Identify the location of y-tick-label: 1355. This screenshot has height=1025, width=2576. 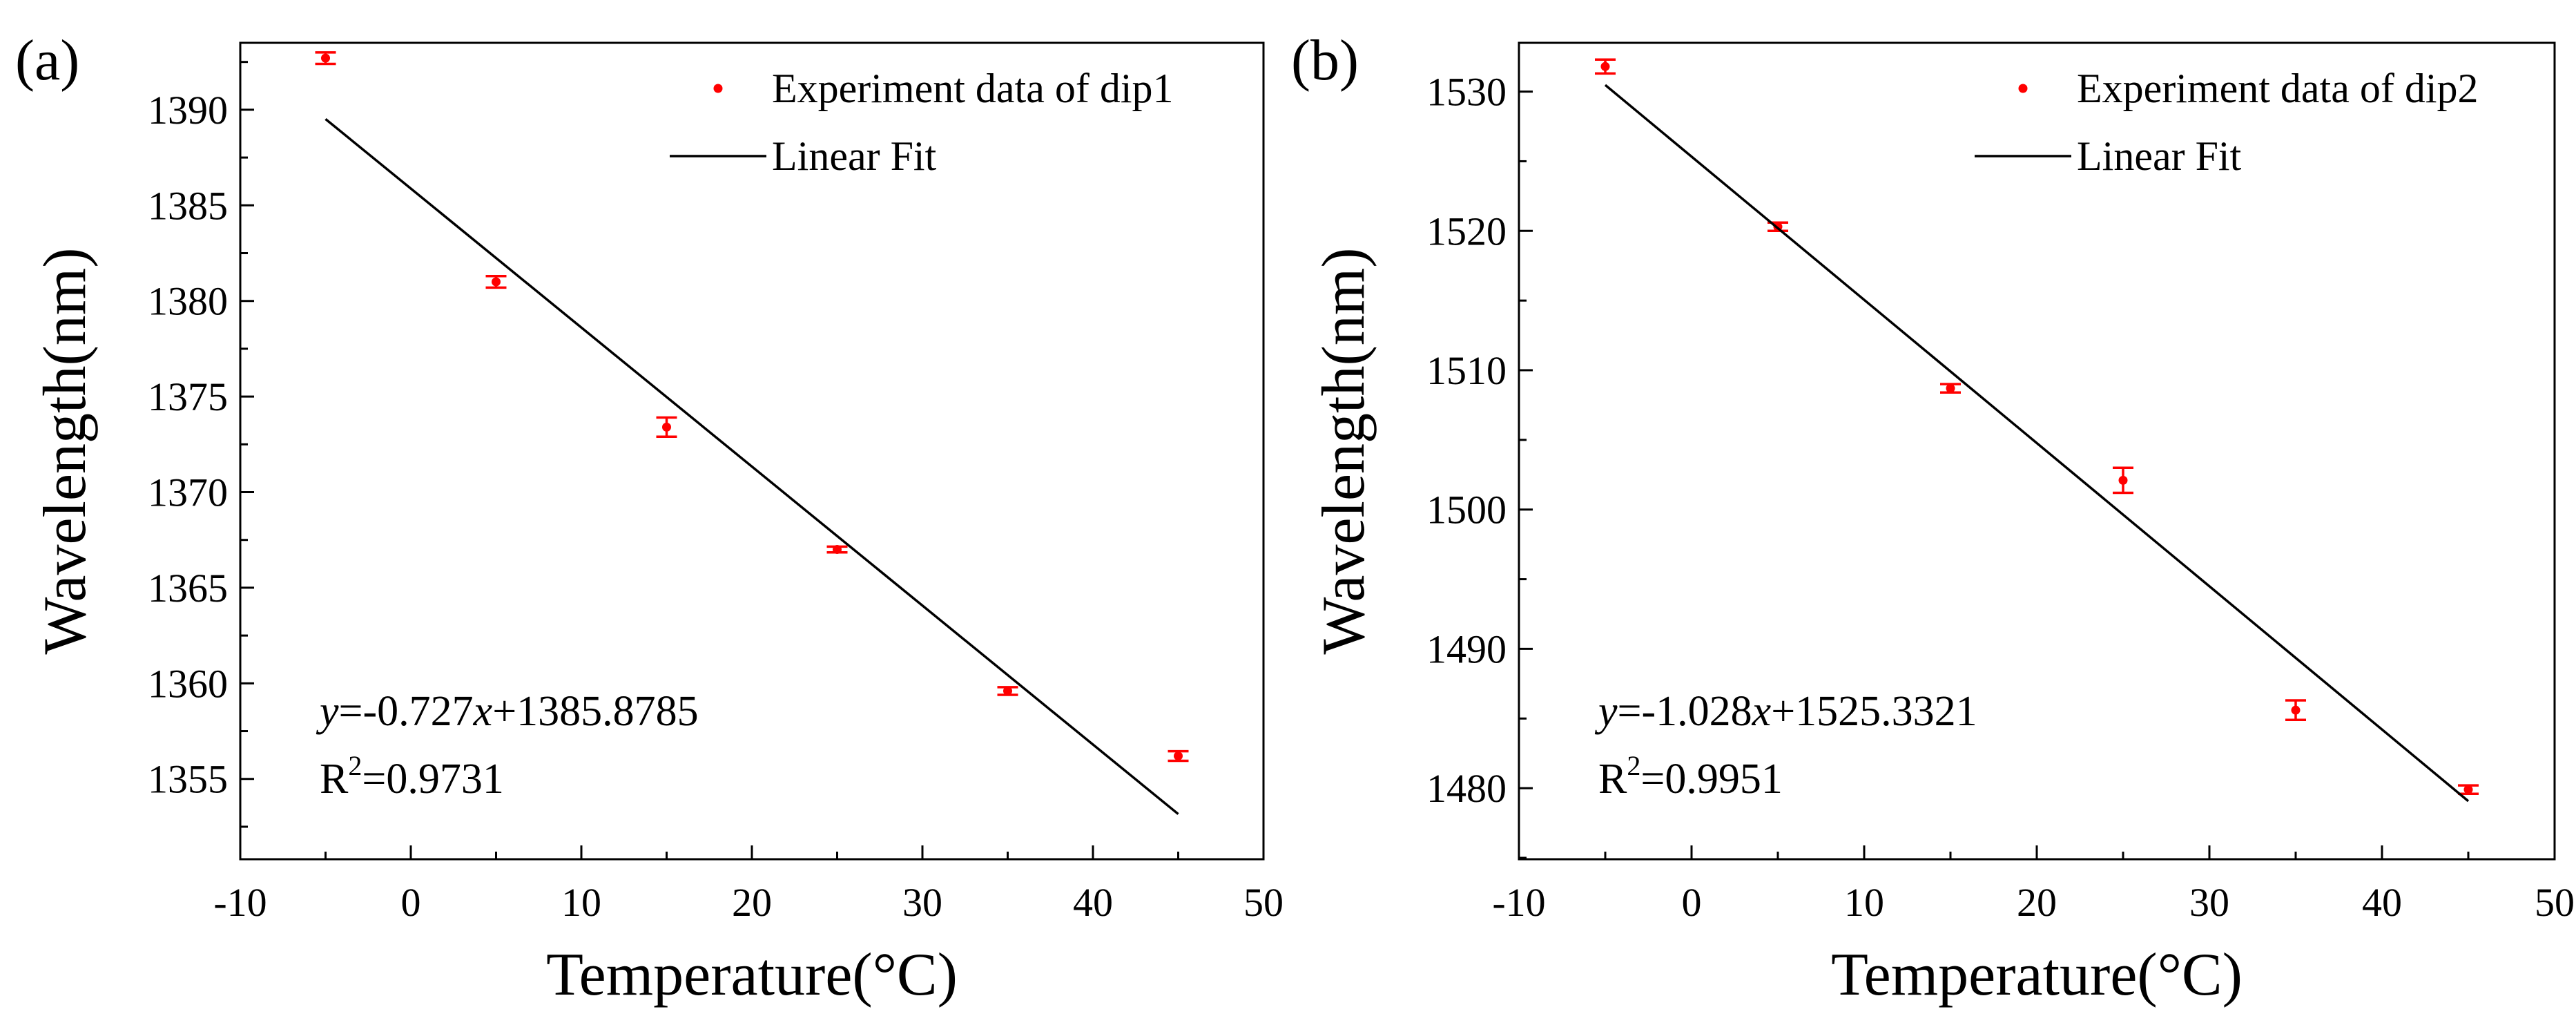
(188, 779).